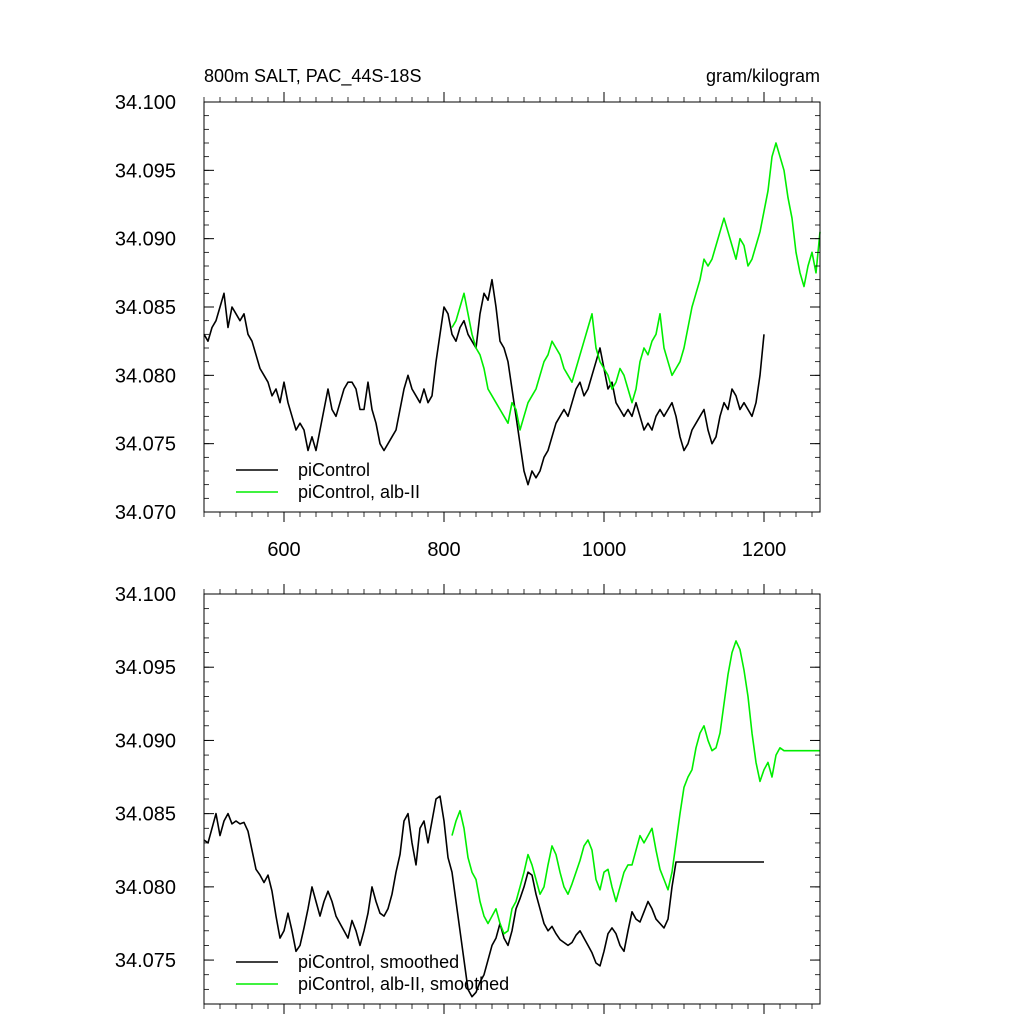 The image size is (1024, 1024). What do you see at coordinates (443, 550) in the screenshot?
I see `x-tick-label: 800` at bounding box center [443, 550].